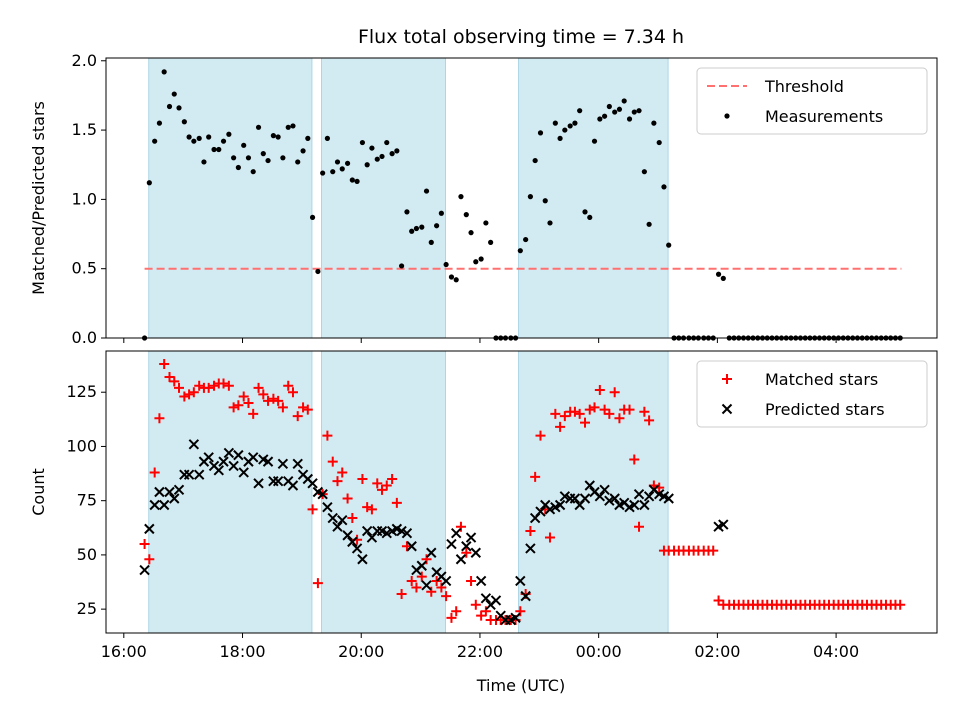 This screenshot has height=720, width=960. Describe the element at coordinates (520, 685) in the screenshot. I see `x-axis-label: Time (UTC)` at that location.